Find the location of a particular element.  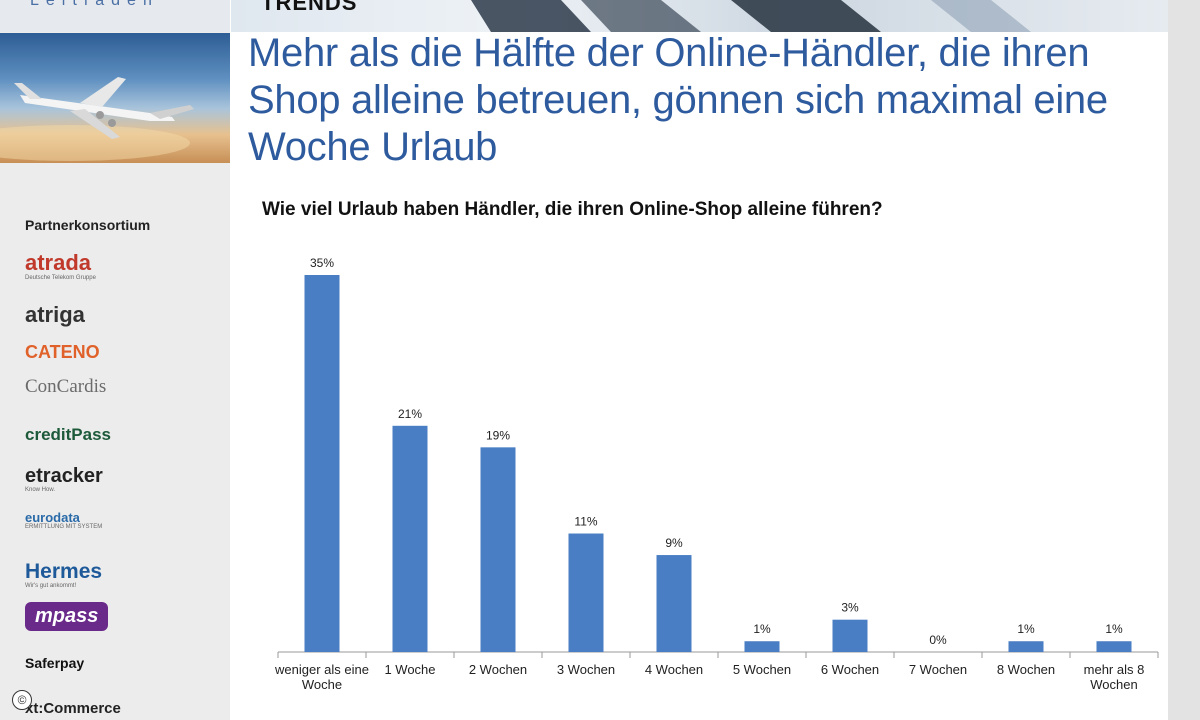

partner-name: Saferpay is located at coordinates (55, 663).